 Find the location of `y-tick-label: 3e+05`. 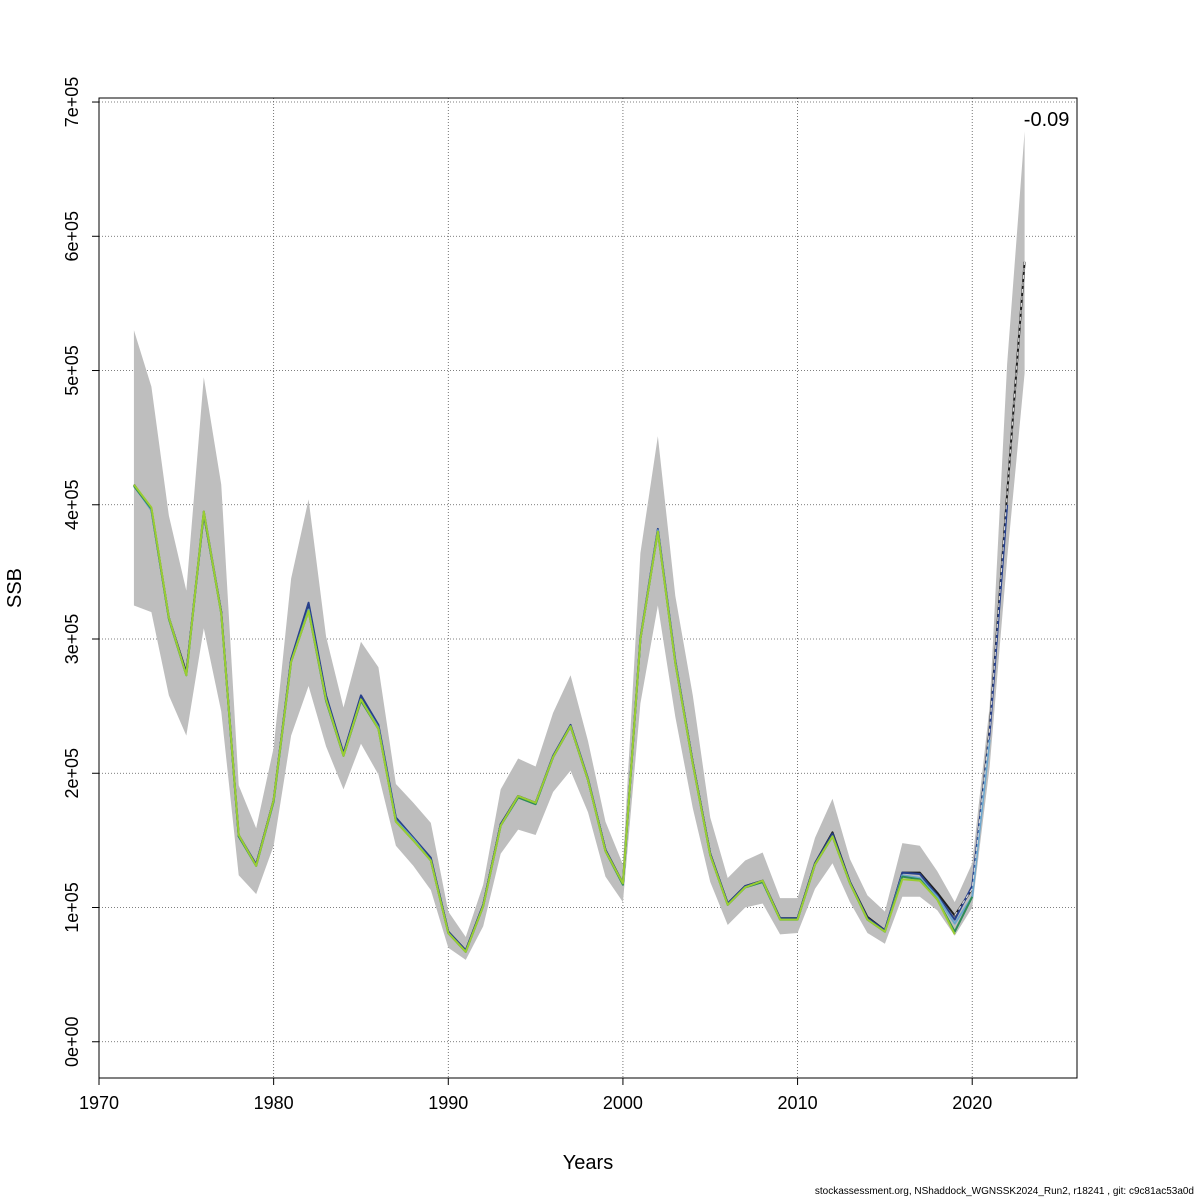

y-tick-label: 3e+05 is located at coordinates (72, 639).